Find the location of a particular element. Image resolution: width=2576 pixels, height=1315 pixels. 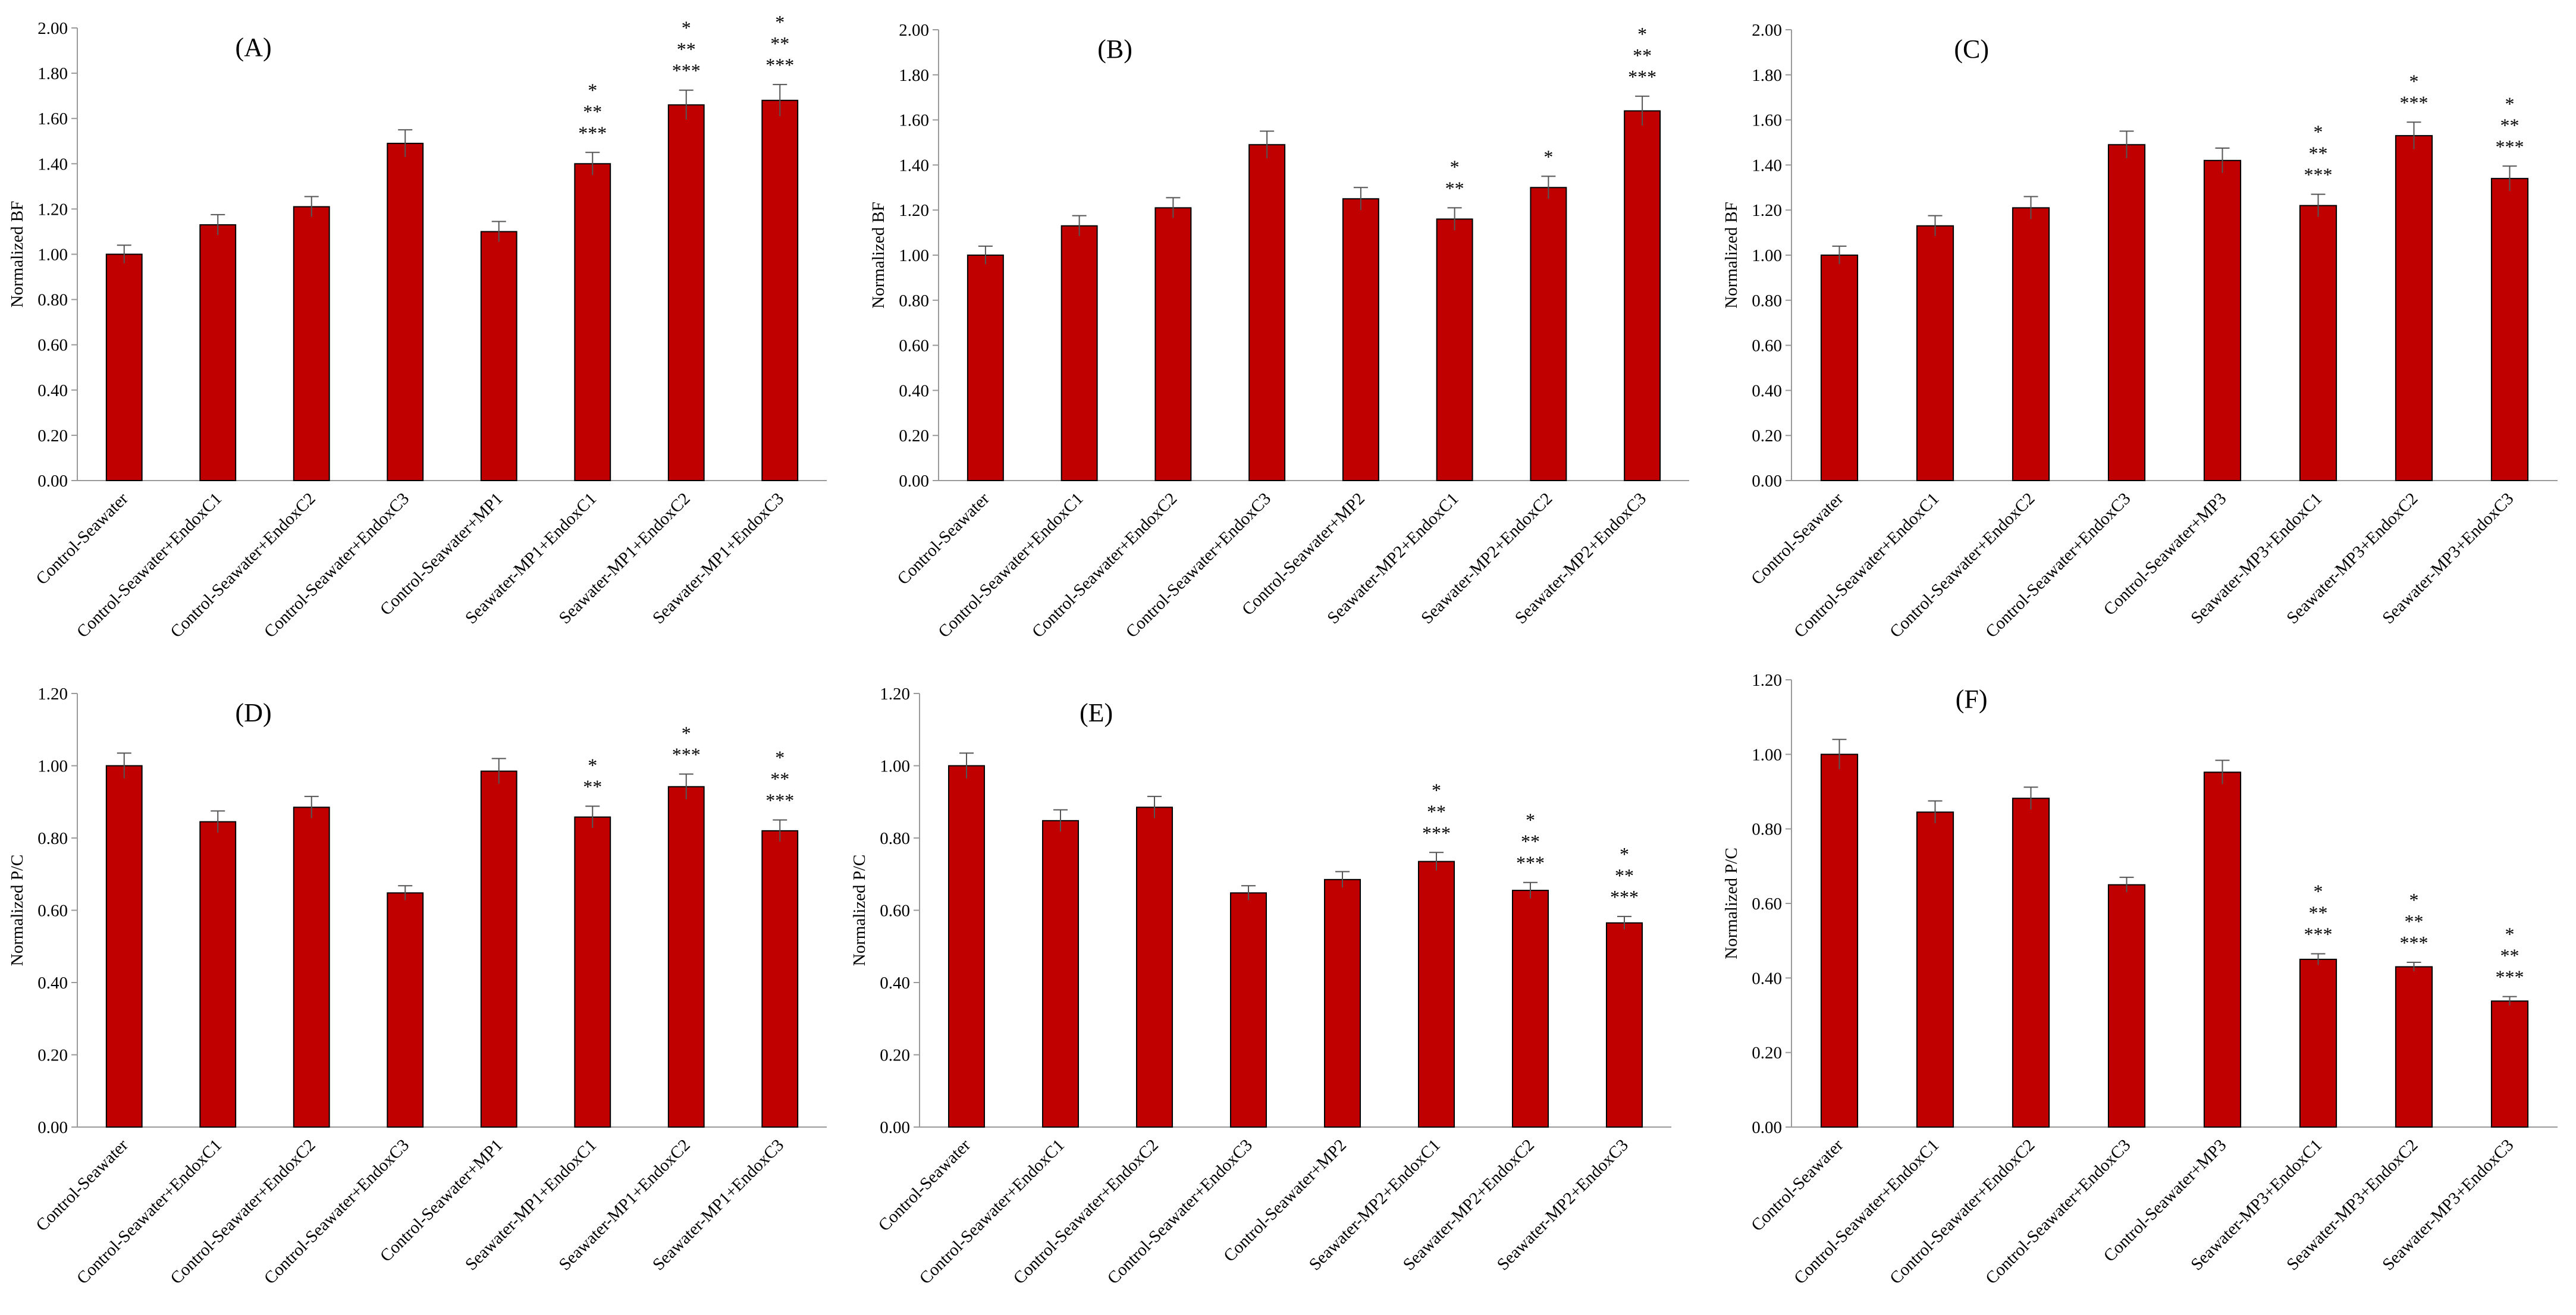

chart-title: (D) is located at coordinates (254, 712).